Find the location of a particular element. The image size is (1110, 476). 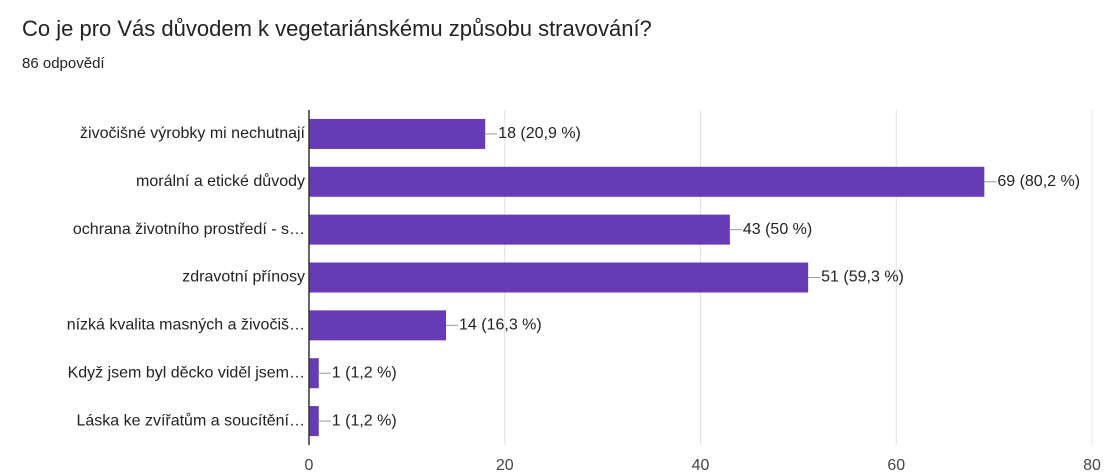

y-tick-label: zdravotní přínosy is located at coordinates (243, 277).